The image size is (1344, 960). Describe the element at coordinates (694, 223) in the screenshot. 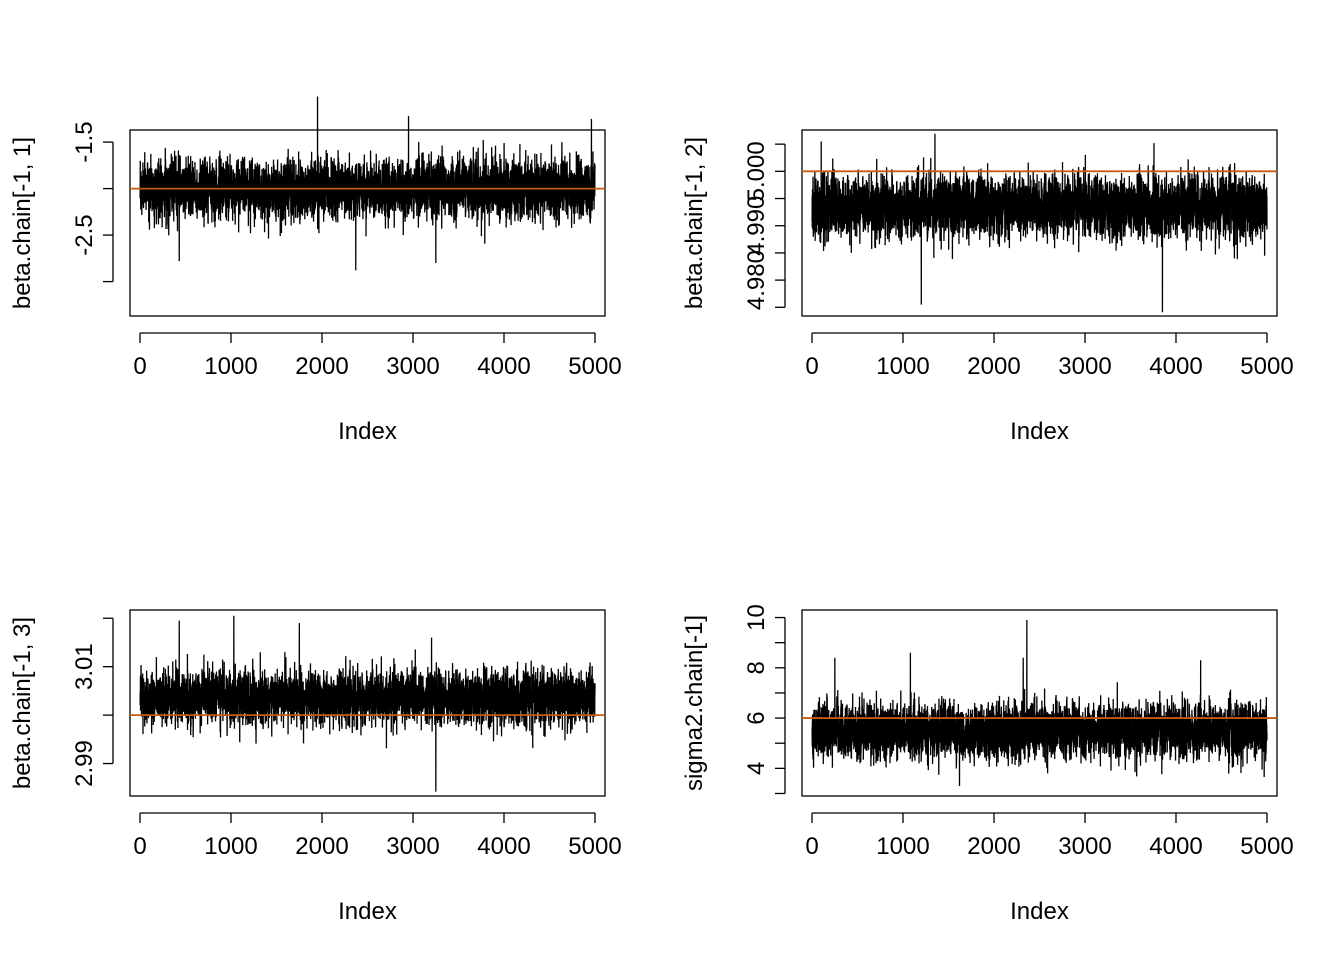

I see `y-axis-label: beta.chain[-1, 2]` at that location.